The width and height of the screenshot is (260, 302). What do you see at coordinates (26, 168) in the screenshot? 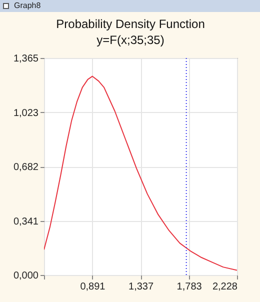
I see `y-tick-label: 0,682` at bounding box center [26, 168].